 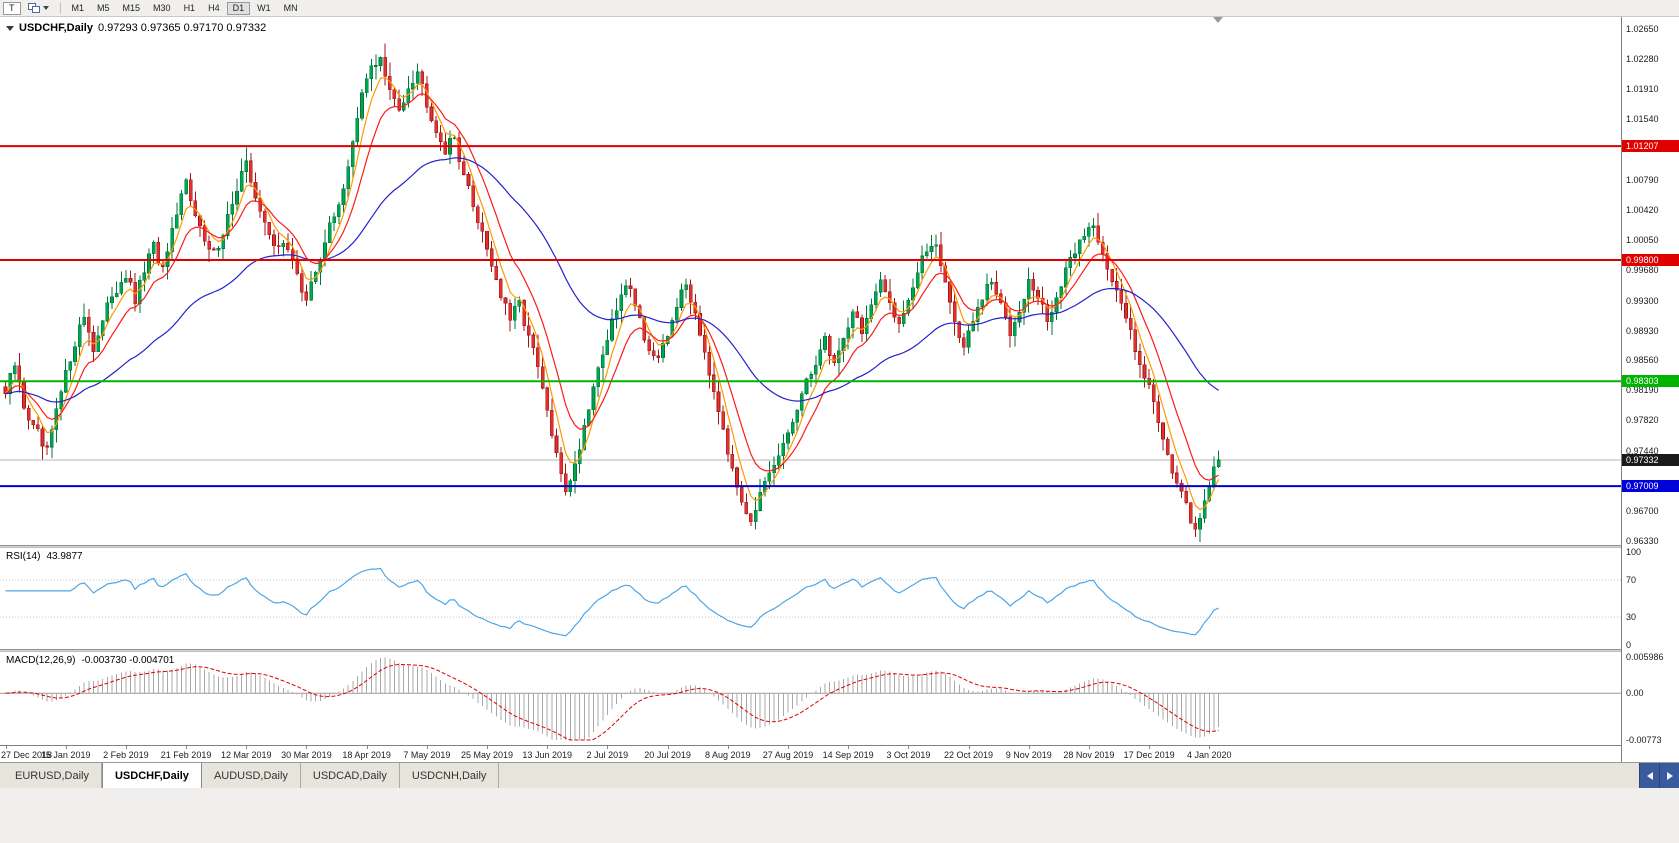 What do you see at coordinates (1650, 459) in the screenshot?
I see `current-price-badge: 0.97332` at bounding box center [1650, 459].